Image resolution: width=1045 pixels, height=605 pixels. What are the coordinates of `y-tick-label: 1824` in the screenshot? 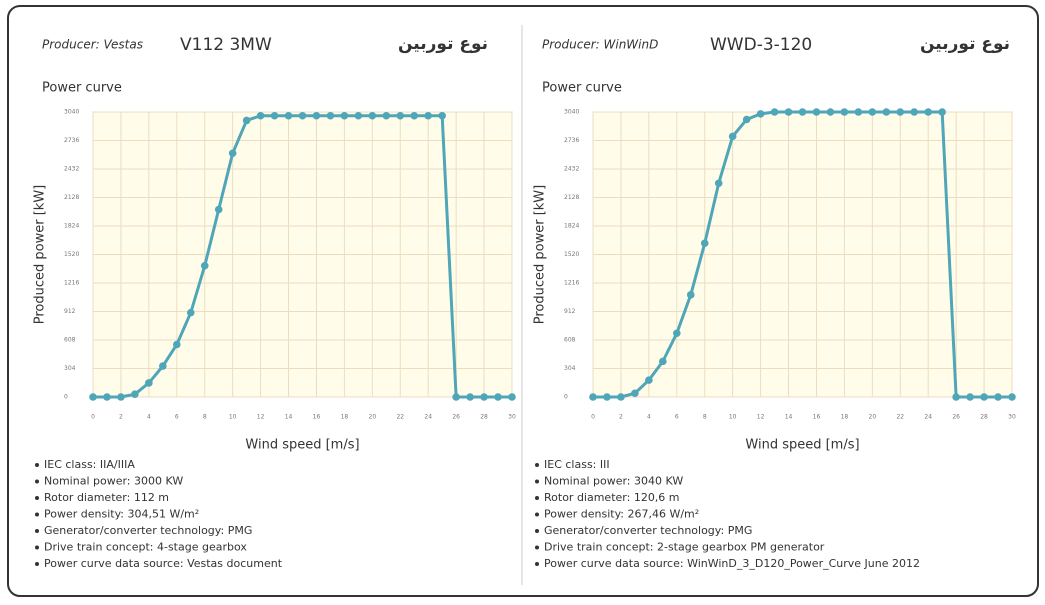 It's located at (571, 226).